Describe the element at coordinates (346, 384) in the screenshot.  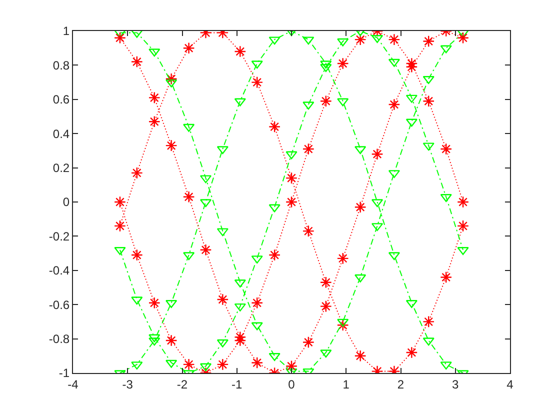
I see `x-tick-label: 1` at that location.